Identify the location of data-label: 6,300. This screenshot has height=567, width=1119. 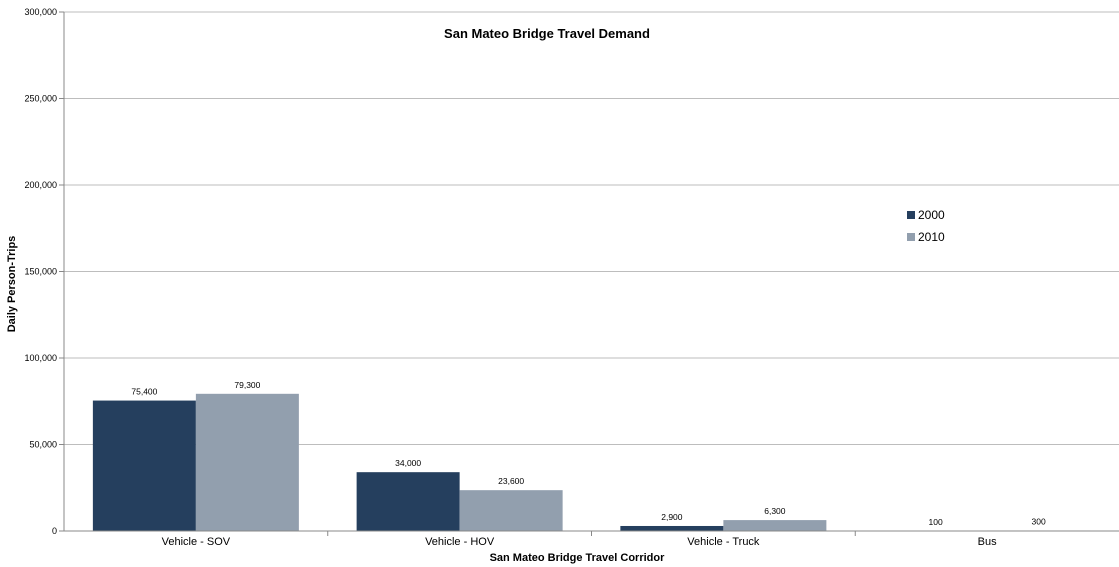
(775, 511).